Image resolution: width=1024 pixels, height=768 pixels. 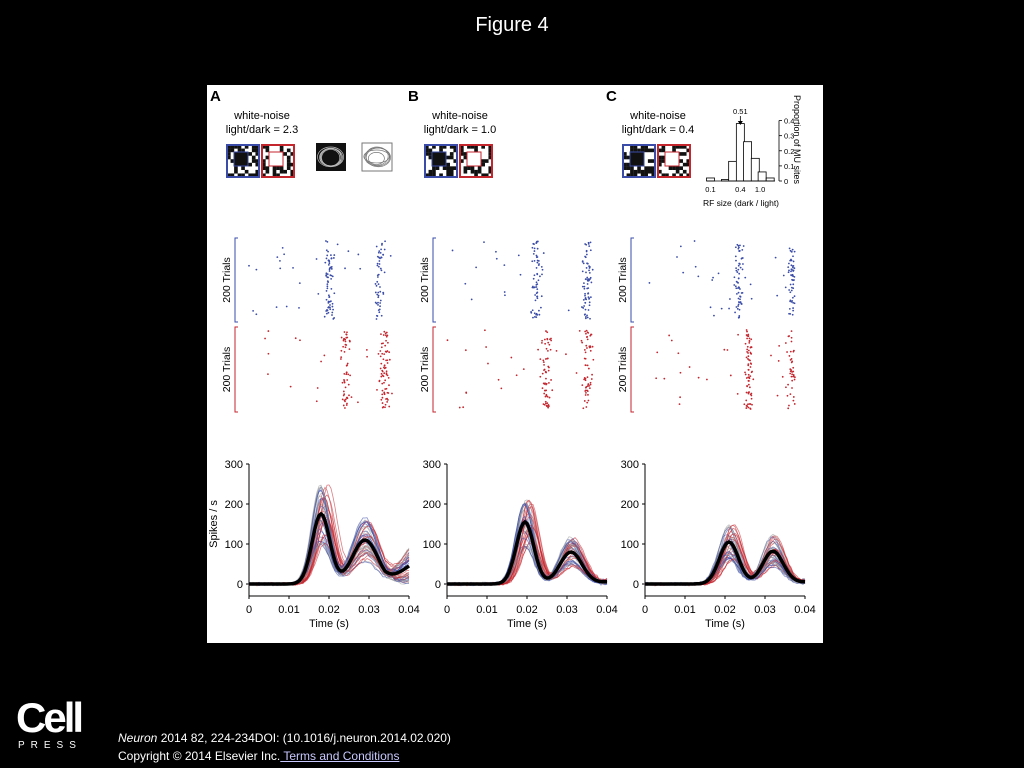 What do you see at coordinates (214, 524) in the screenshot?
I see `psth-y-label: Spikes / s` at bounding box center [214, 524].